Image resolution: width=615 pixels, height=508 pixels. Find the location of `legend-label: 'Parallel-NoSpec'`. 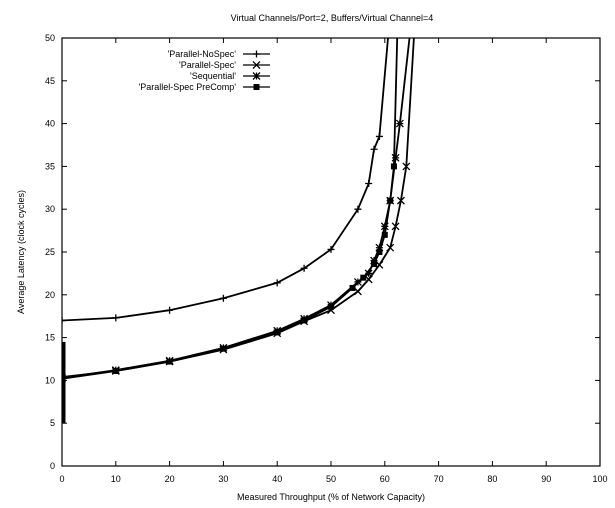

legend-label: 'Parallel-NoSpec' is located at coordinates (202, 54).